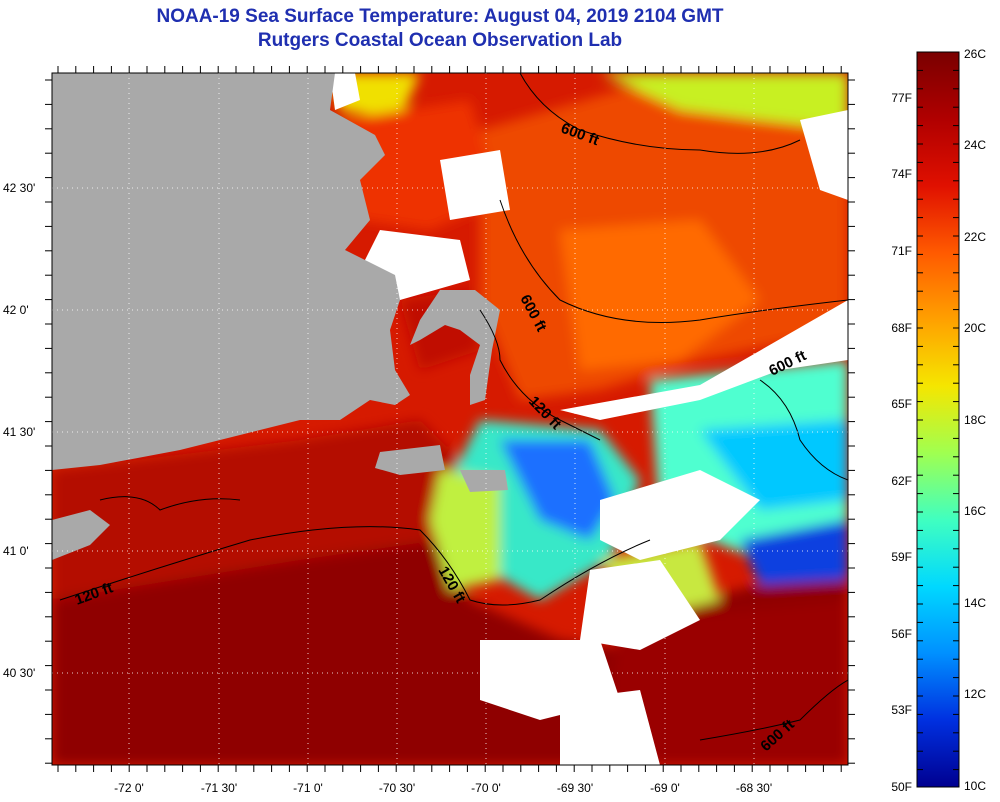 Image resolution: width=1000 pixels, height=802 pixels. I want to click on colorbar-celsius-label: 18C, so click(975, 420).